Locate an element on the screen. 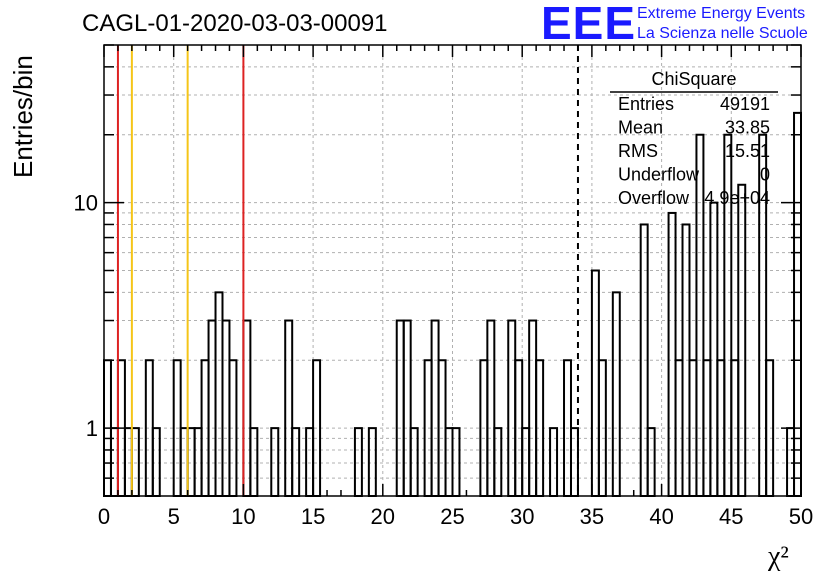 The height and width of the screenshot is (572, 836). x-tick-label: 0 is located at coordinates (104, 516).